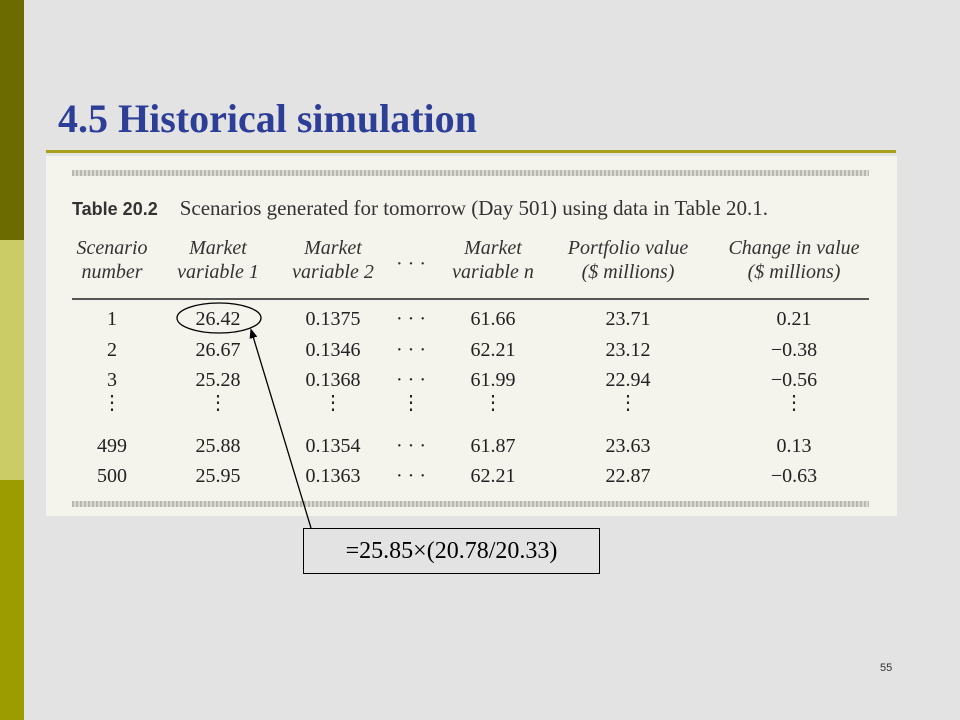  I want to click on header-col-scenario-number: Scenario number, so click(111, 260).